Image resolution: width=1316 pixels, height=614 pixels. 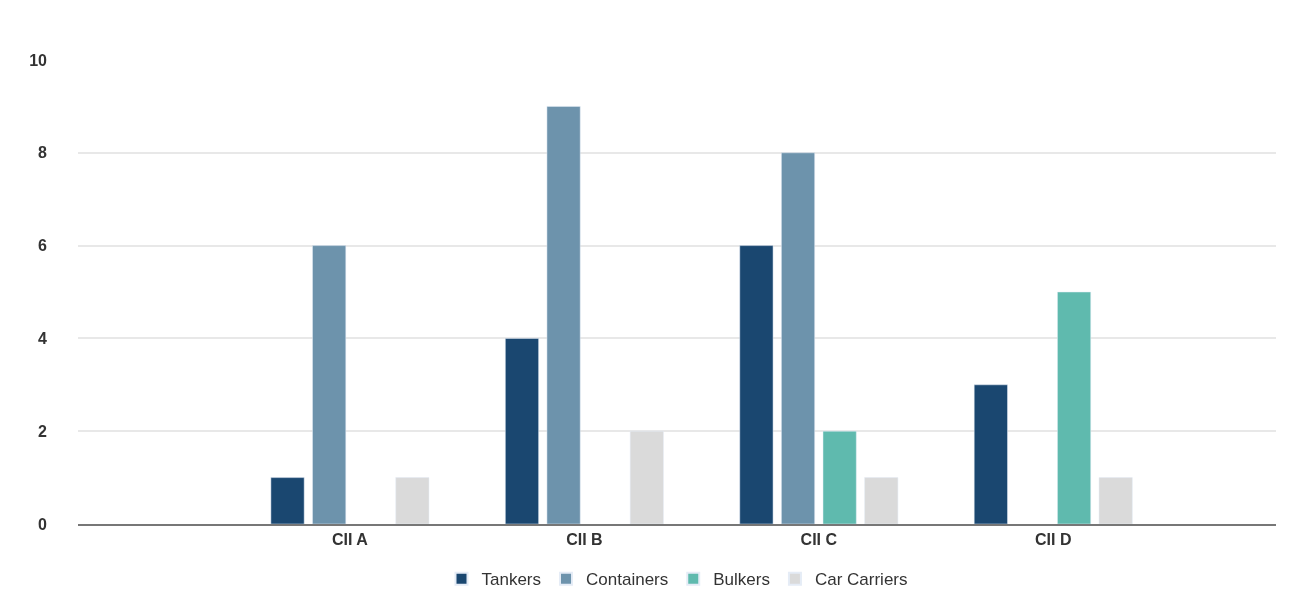 I want to click on y-tick-label: 4, so click(x=43, y=338).